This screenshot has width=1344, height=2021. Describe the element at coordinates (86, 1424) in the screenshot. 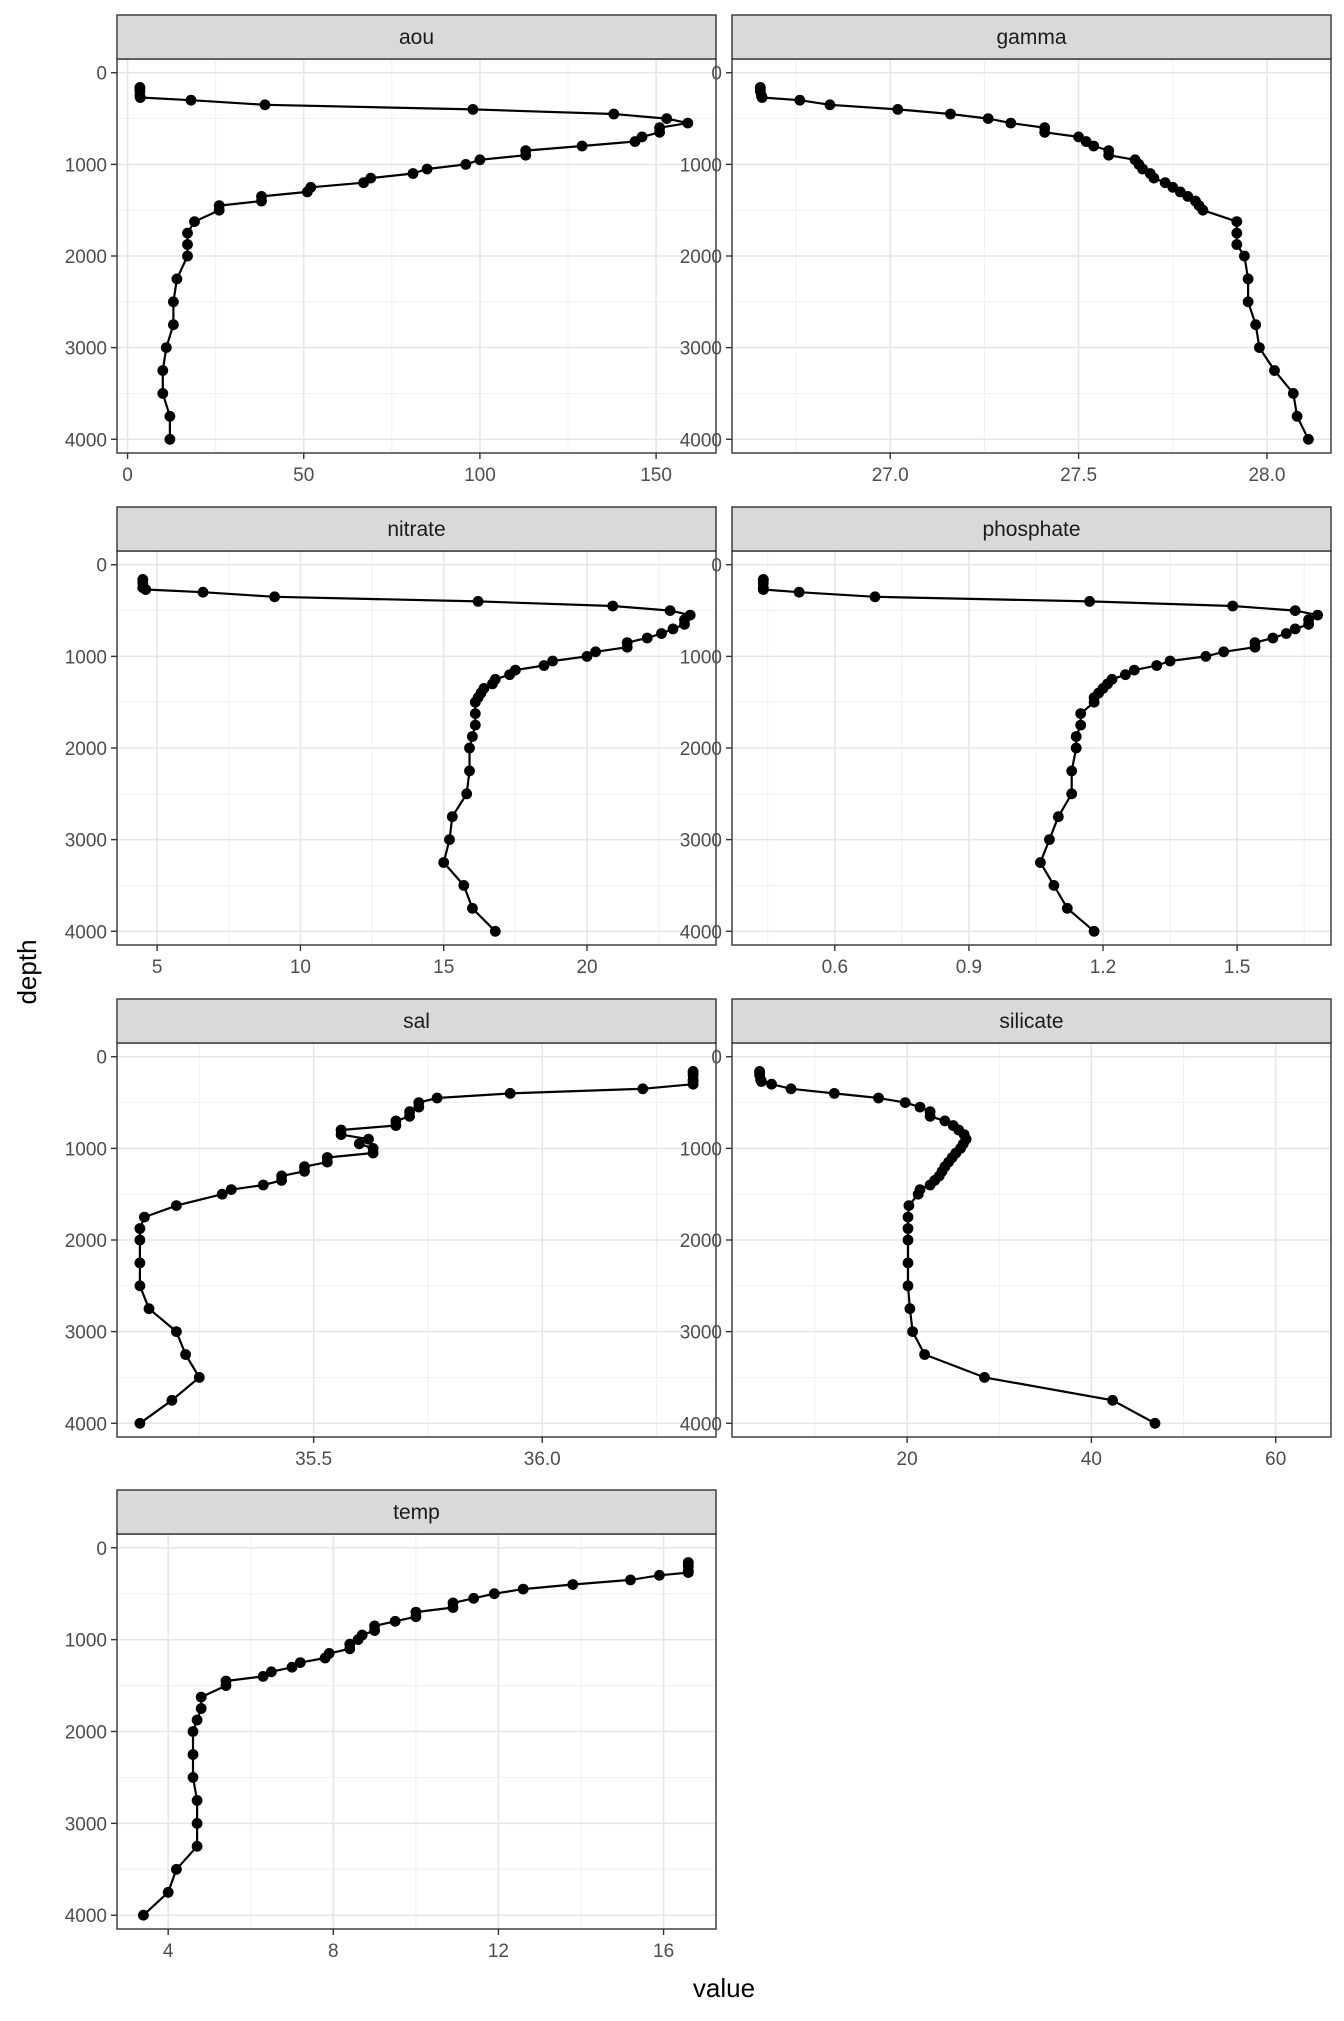

I see `y-tick-label: 4000` at that location.